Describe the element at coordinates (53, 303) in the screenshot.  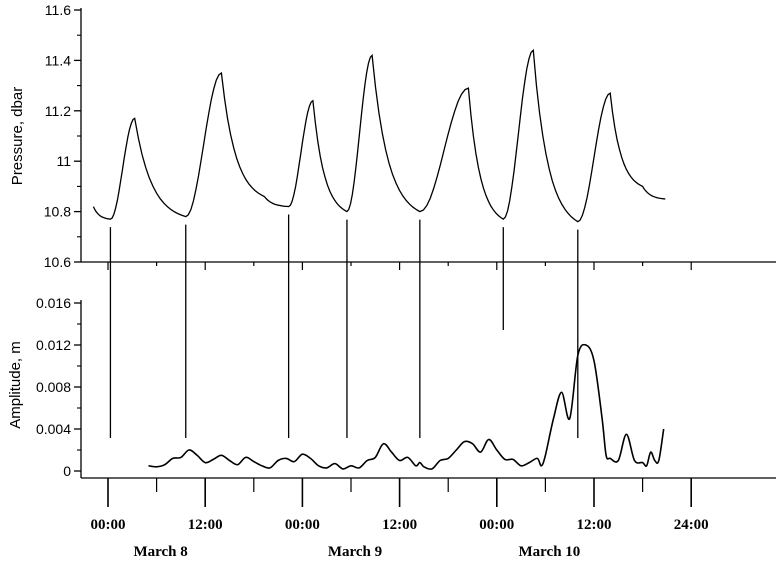
I see `amplitude-y-tick-label: 0.016` at that location.